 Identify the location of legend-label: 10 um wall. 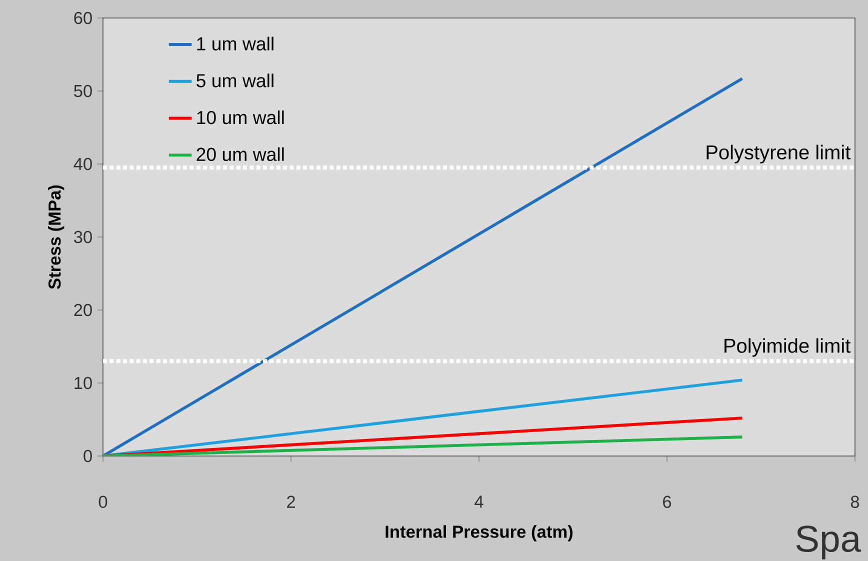
(240, 117).